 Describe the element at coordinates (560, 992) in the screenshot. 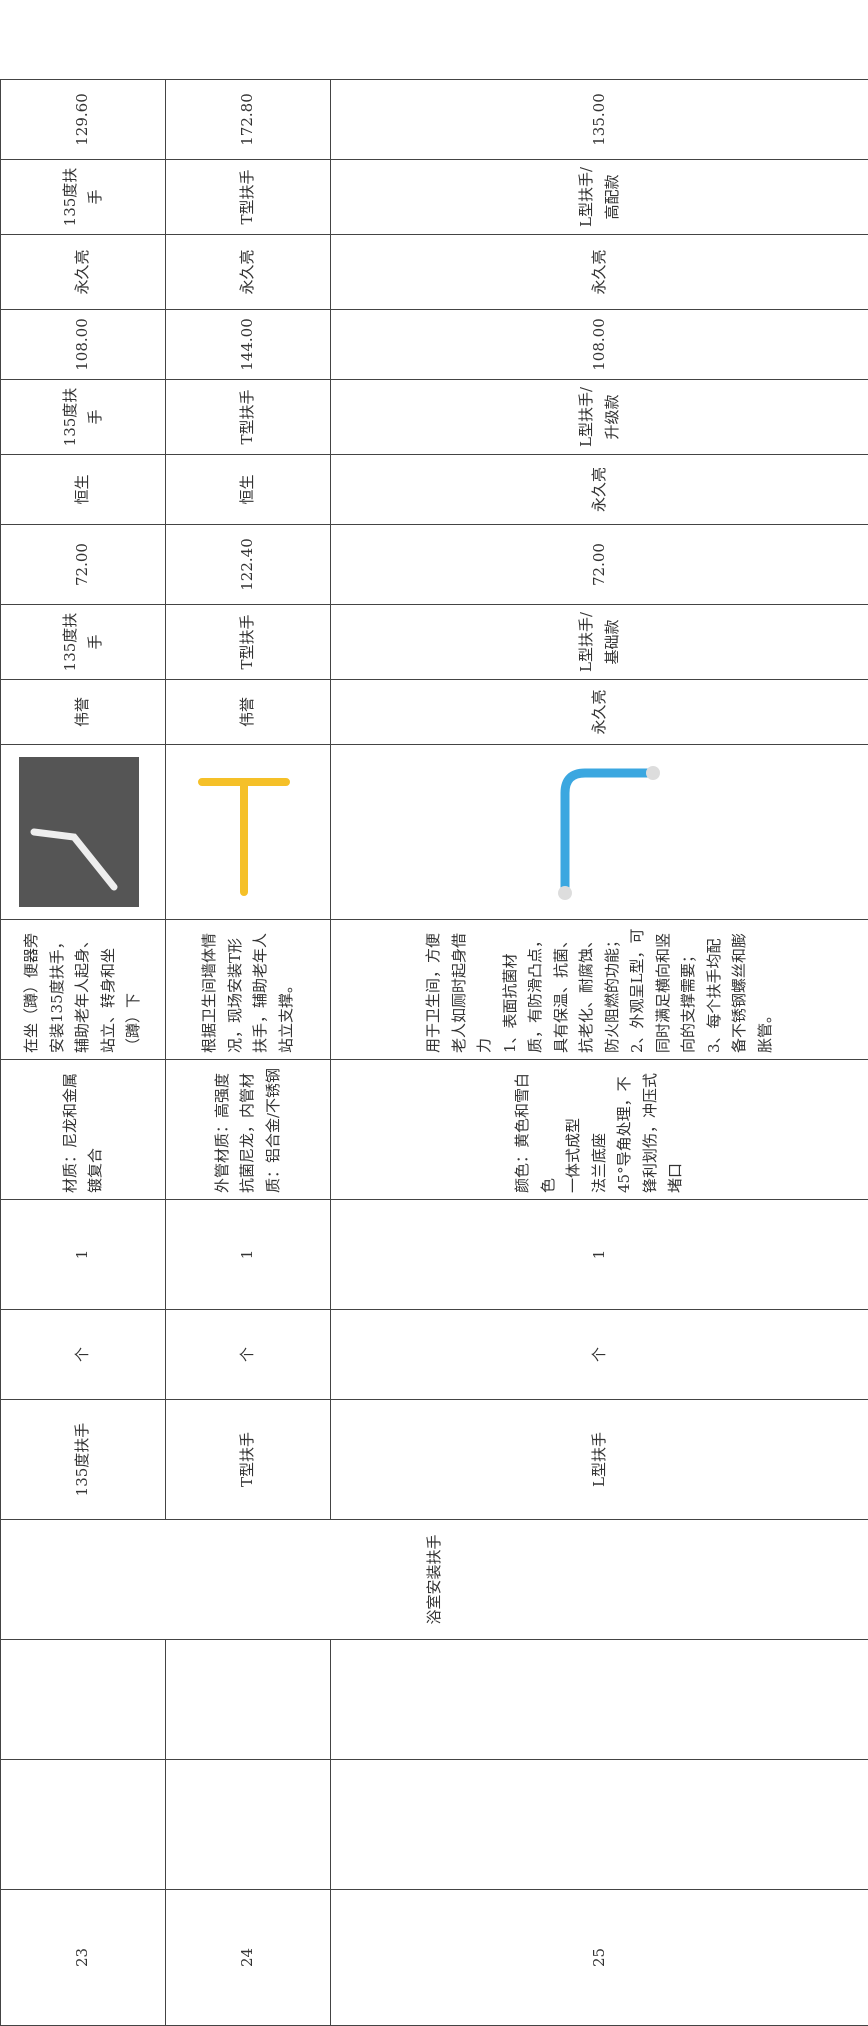

I see `cell-text: 1、表面抗菌材质，有防滑凸点，具有保温、抗菌、抗老化、耐腐蚀、防火阻燃的功能；` at that location.